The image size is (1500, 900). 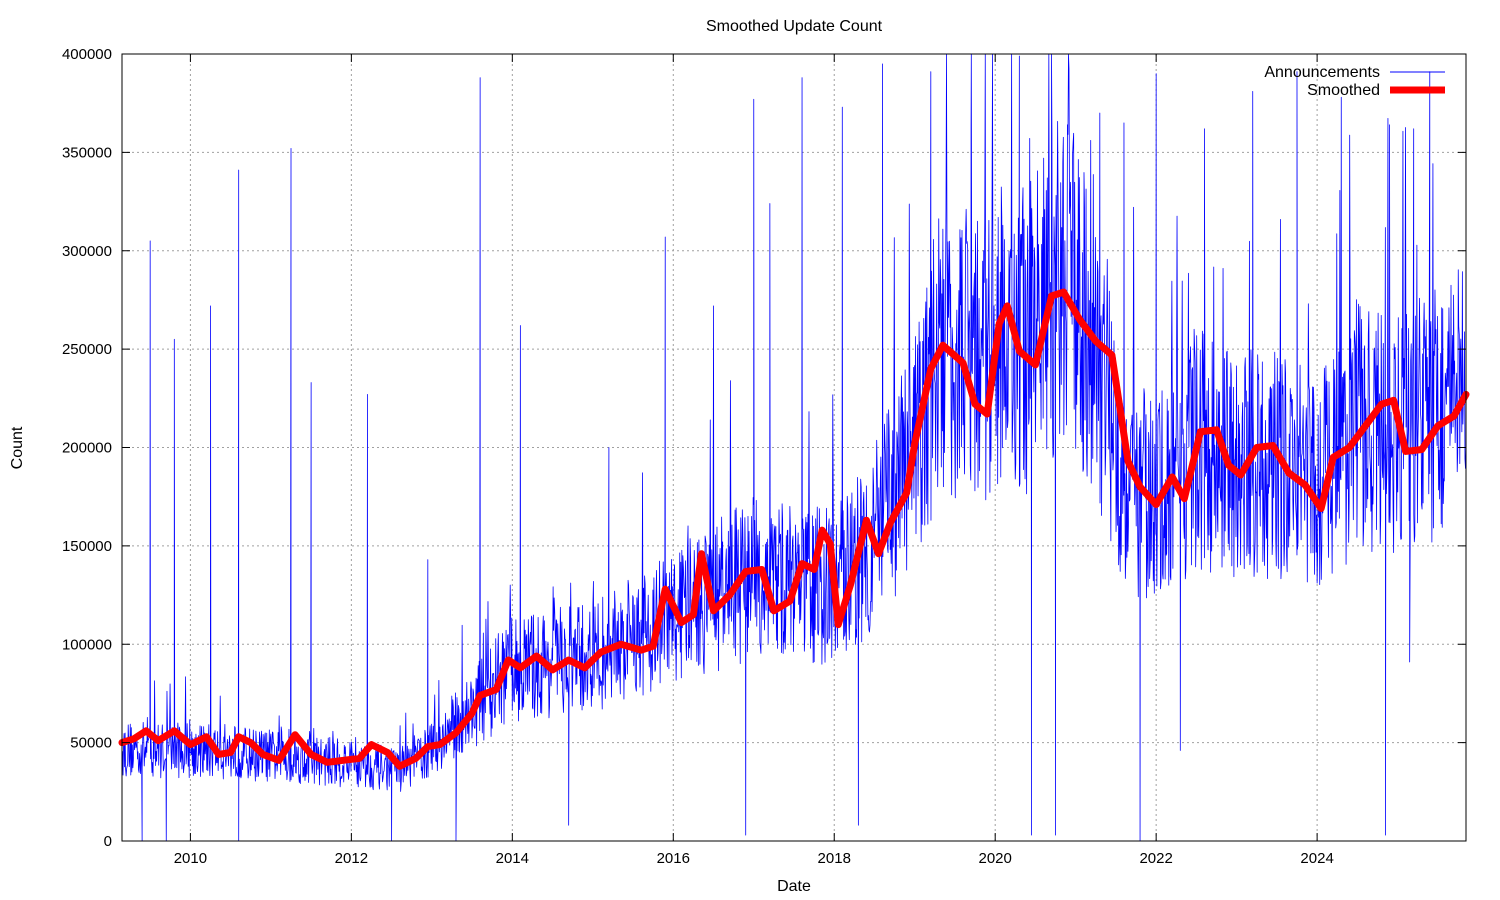 What do you see at coordinates (87, 644) in the screenshot?
I see `y-tick-label: 100000` at bounding box center [87, 644].